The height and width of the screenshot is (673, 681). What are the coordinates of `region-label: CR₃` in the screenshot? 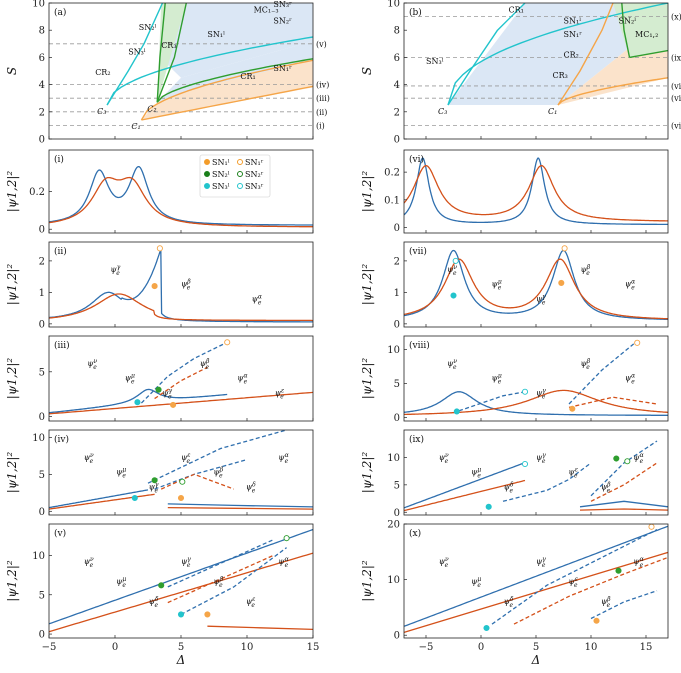 It's located at (560, 75).